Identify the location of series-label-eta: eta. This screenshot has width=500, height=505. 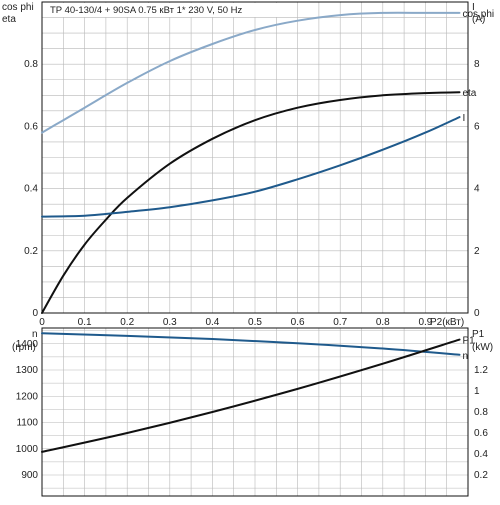
(469, 93).